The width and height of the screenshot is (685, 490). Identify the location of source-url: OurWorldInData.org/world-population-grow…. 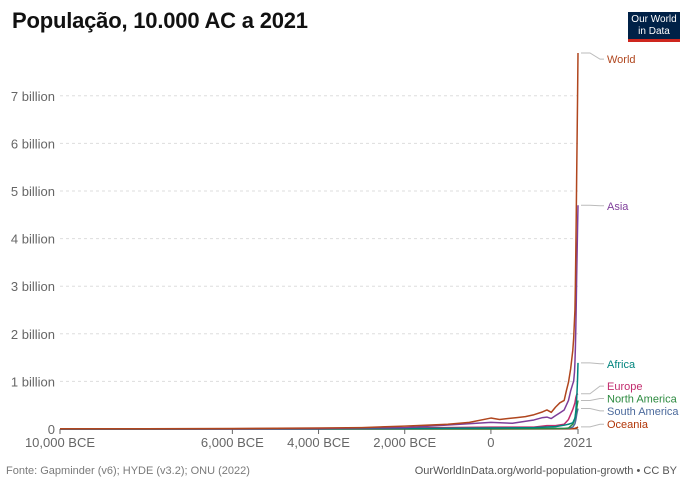
(545, 471).